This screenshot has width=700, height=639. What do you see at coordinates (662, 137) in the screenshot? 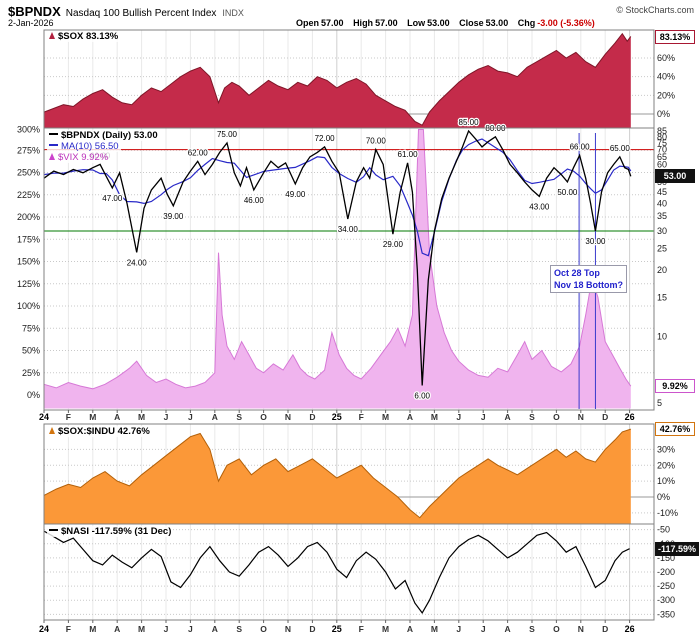
I see `y-tick-label: 80` at bounding box center [662, 137].